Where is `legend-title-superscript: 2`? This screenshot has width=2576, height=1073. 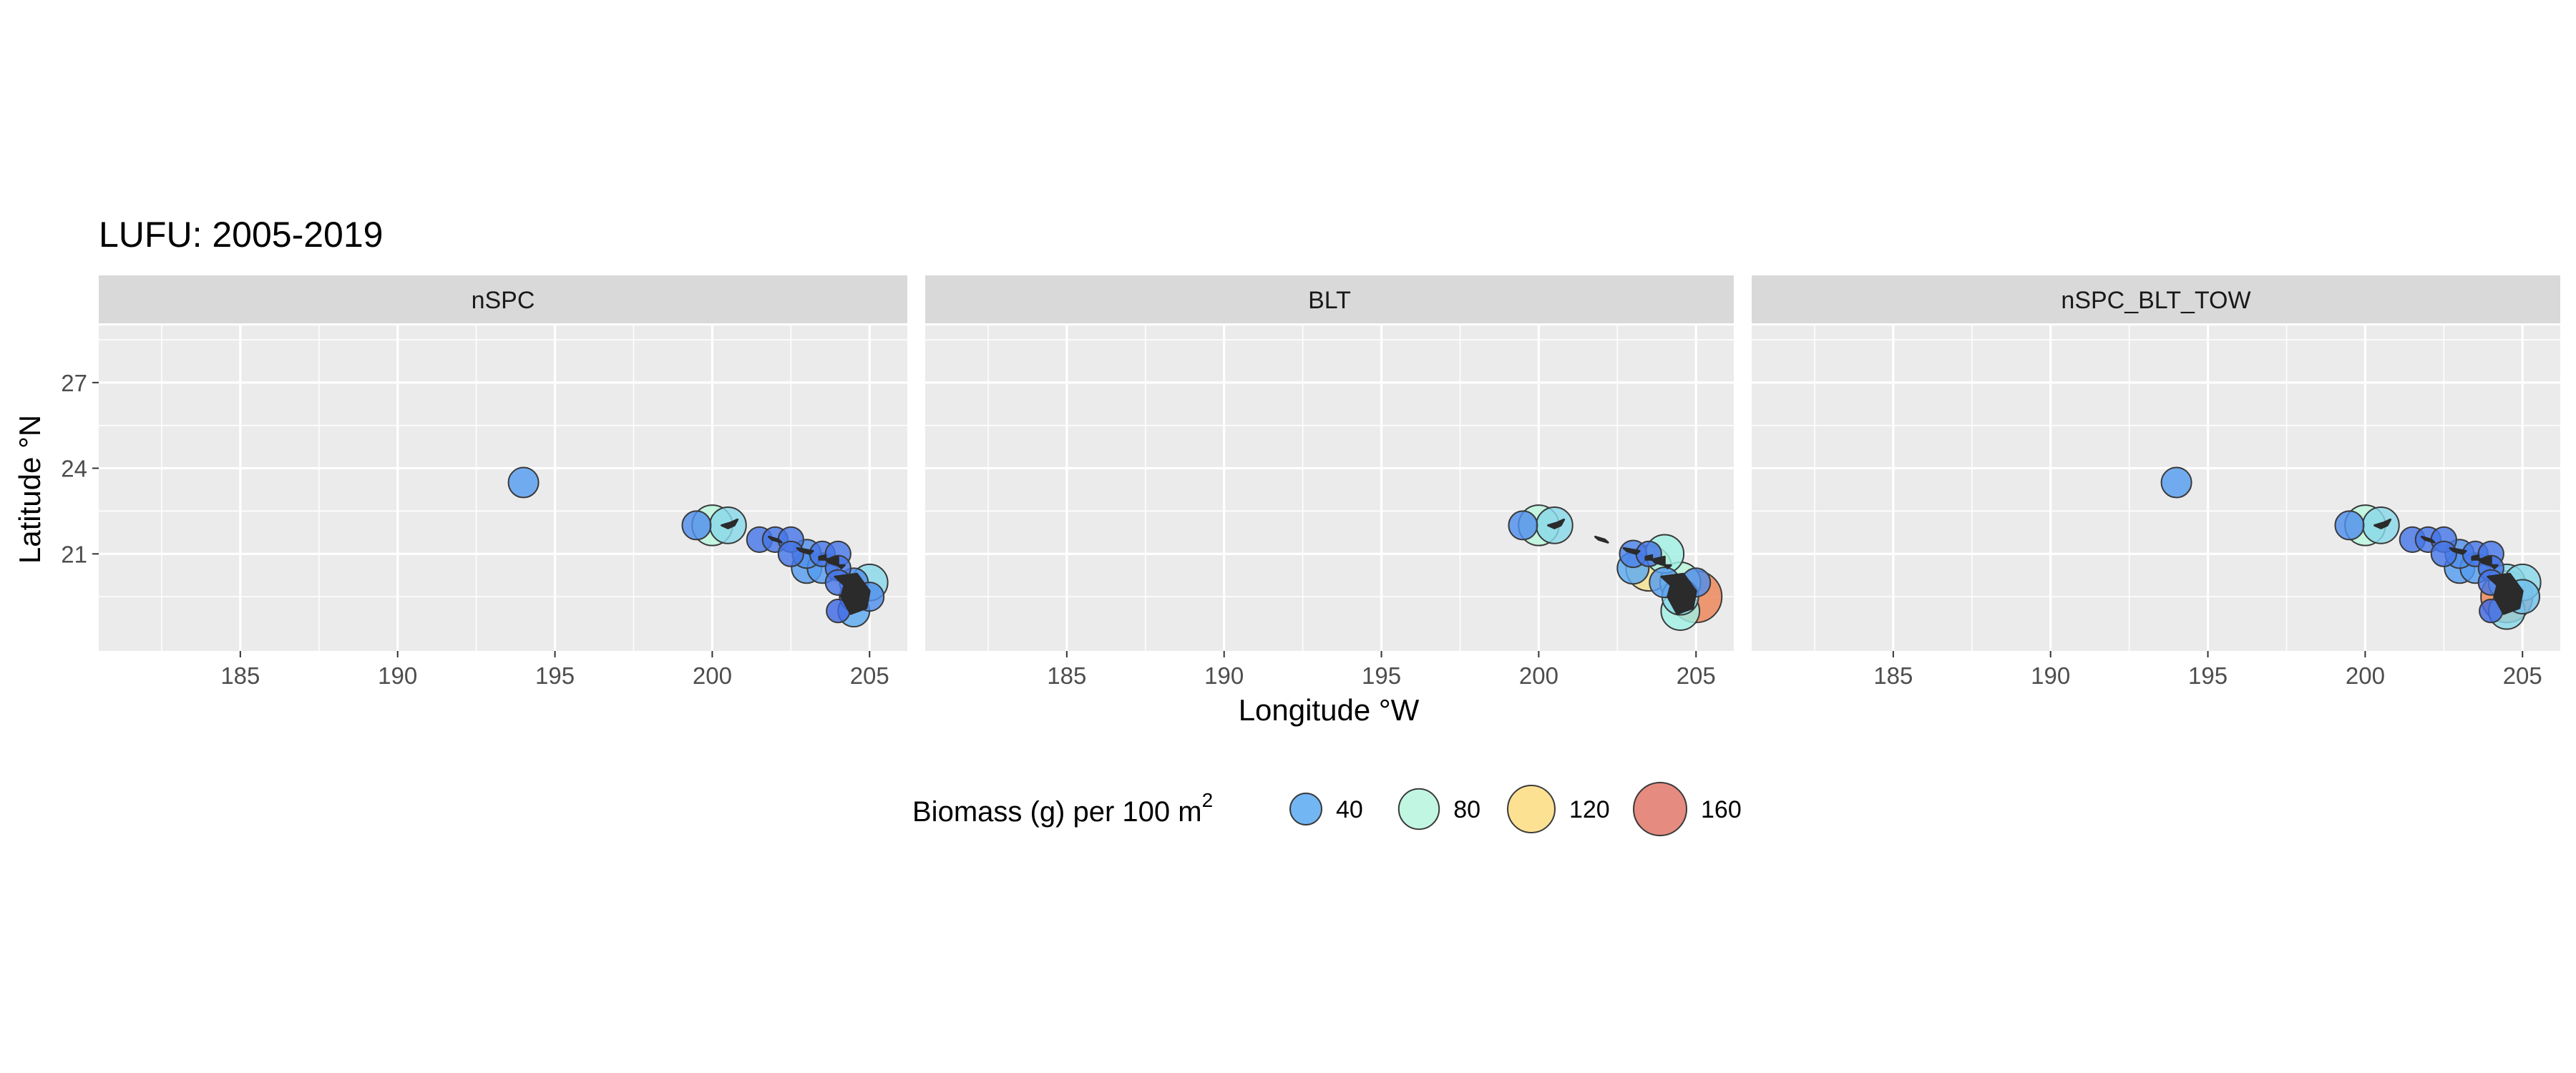 legend-title-superscript: 2 is located at coordinates (1208, 800).